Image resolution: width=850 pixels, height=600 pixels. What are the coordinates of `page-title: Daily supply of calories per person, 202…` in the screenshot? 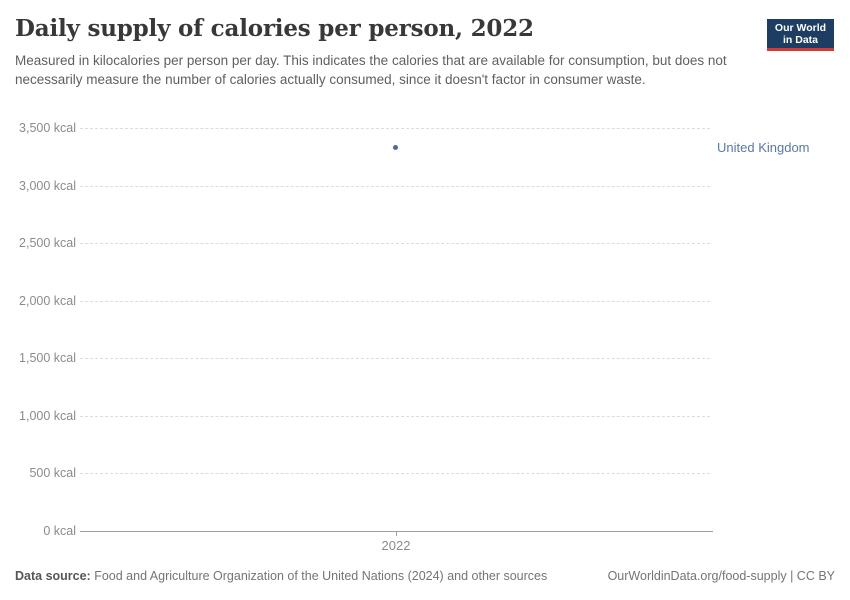 It's located at (274, 28).